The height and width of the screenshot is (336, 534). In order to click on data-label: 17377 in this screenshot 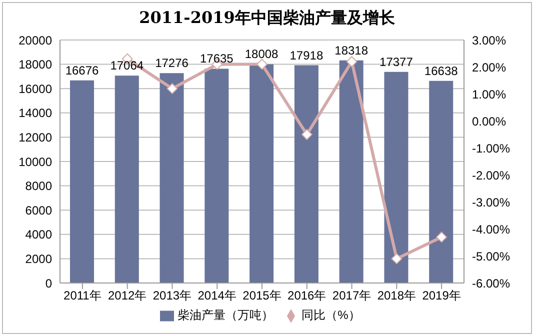, I will do `click(397, 61)`.